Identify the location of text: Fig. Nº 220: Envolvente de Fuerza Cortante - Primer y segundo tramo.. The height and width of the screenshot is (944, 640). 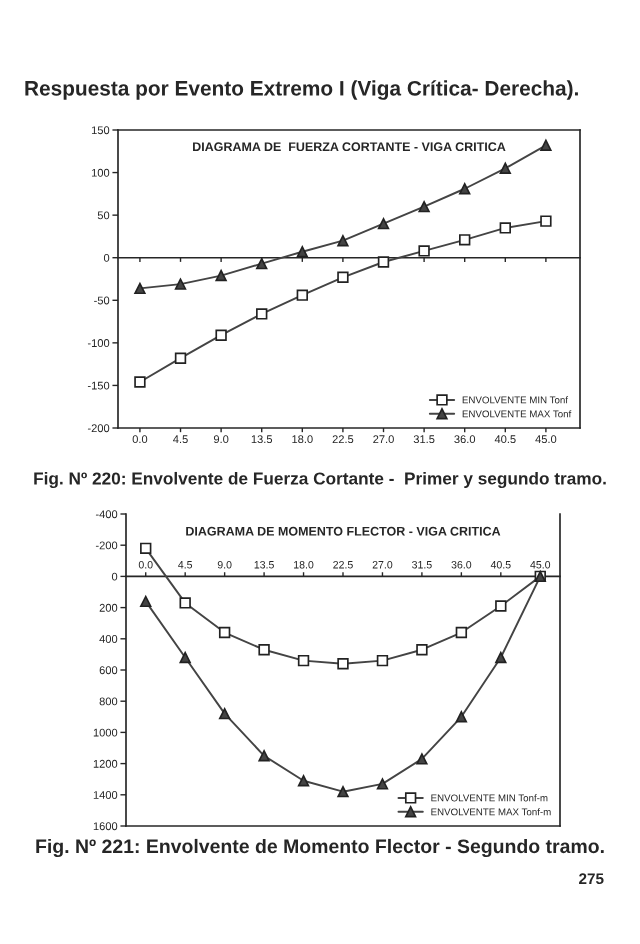
(320, 480).